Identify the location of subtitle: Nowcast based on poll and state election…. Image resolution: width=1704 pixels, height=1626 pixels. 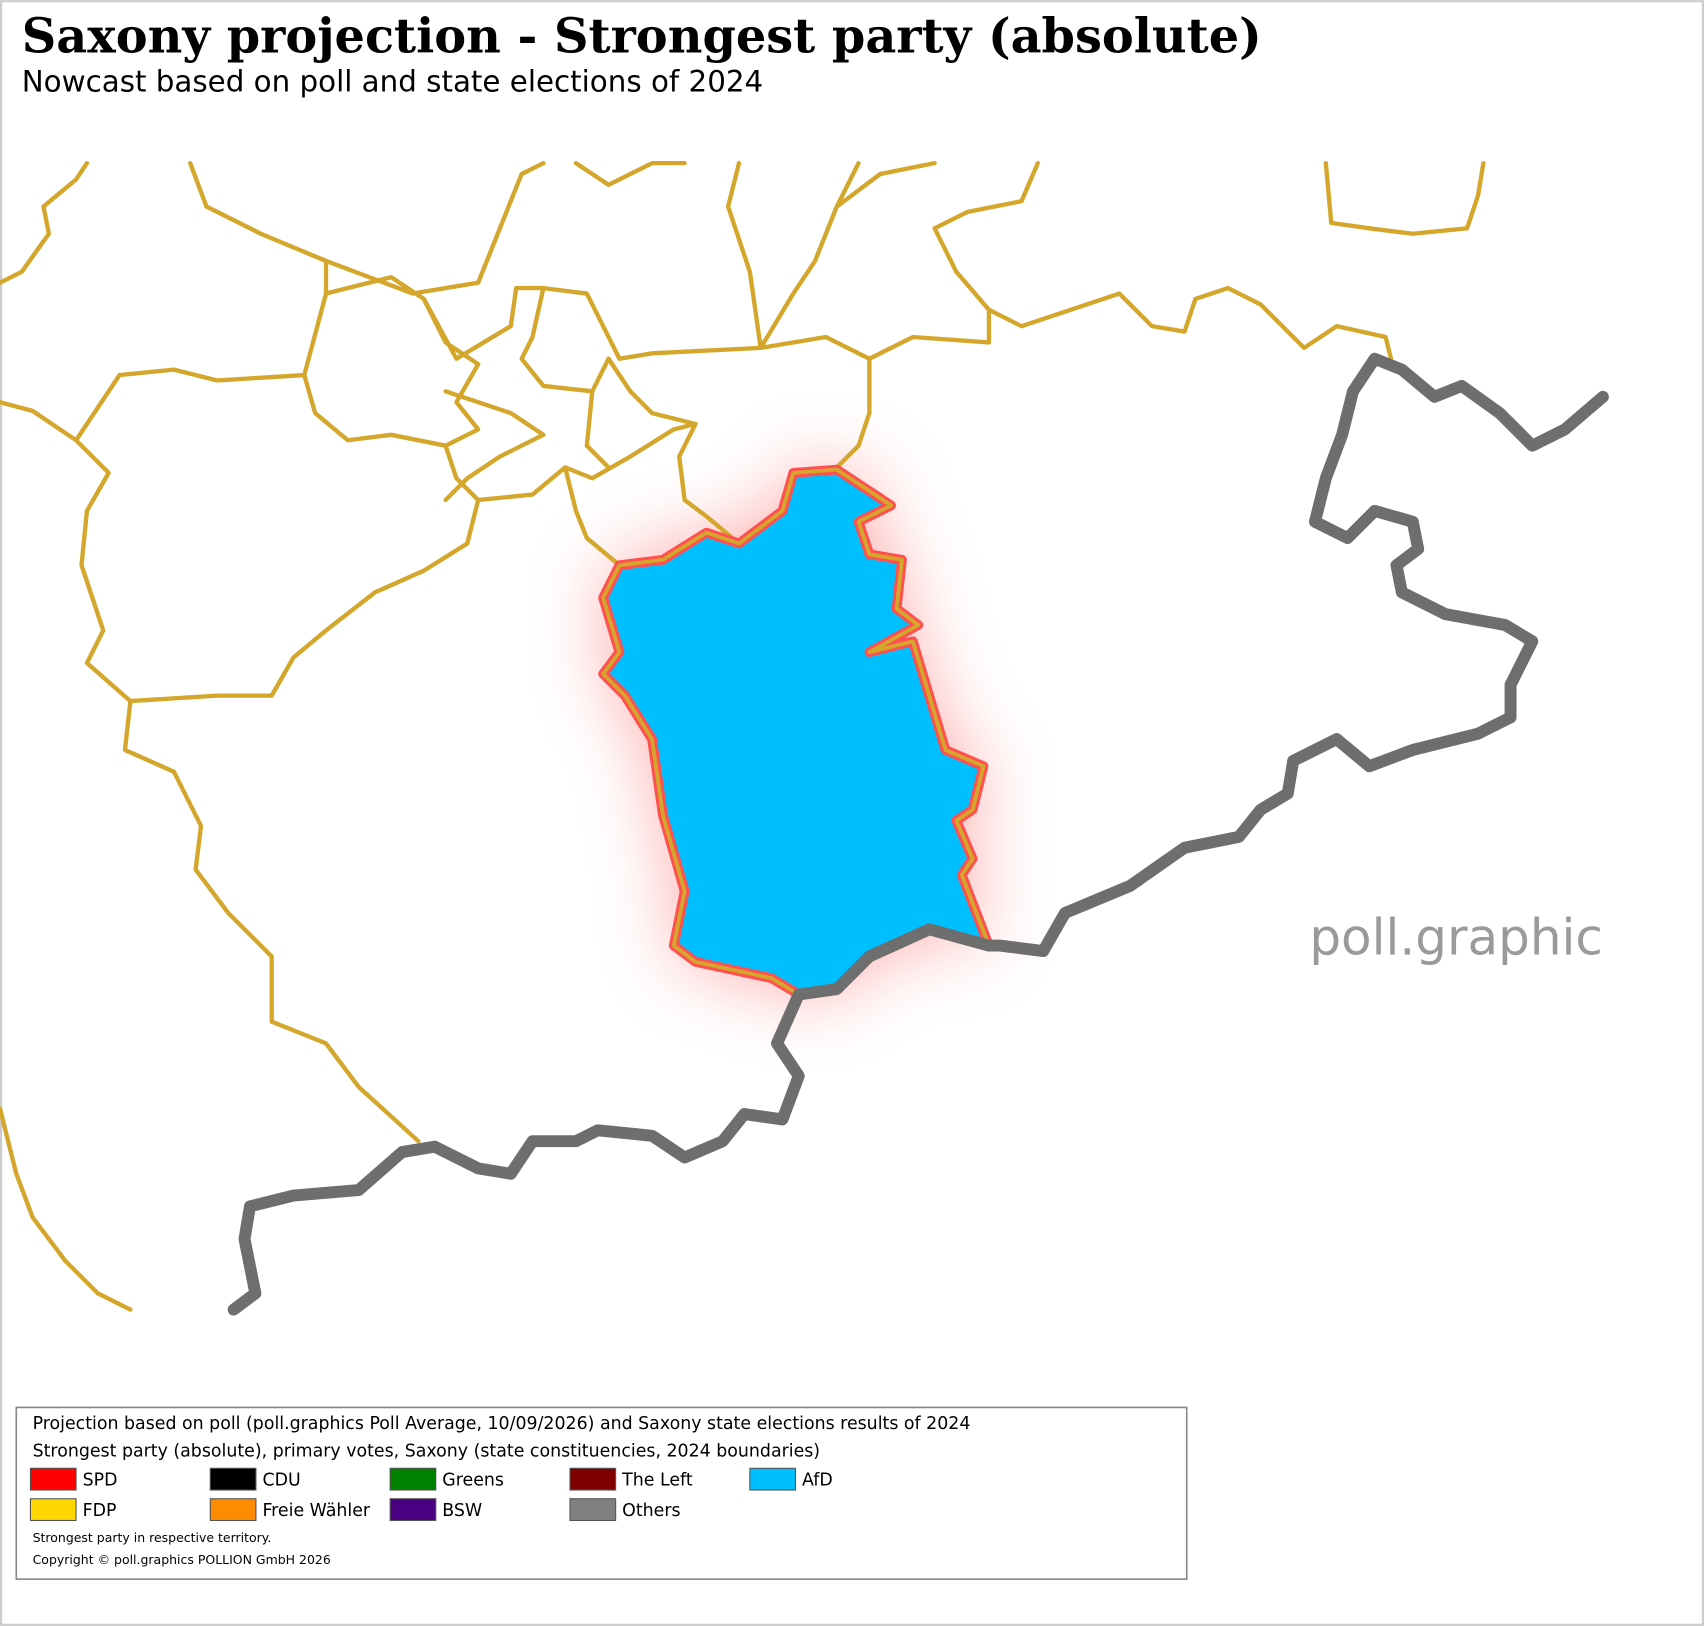
(392, 81).